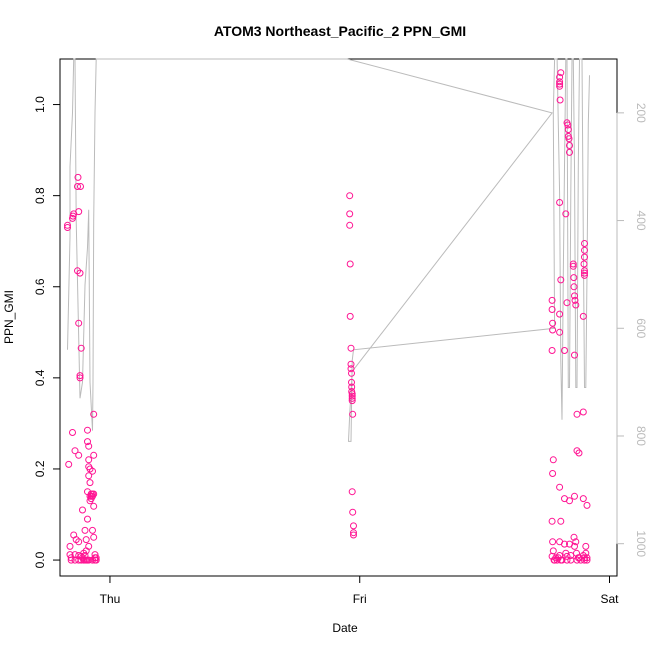 The height and width of the screenshot is (650, 650). Describe the element at coordinates (9, 317) in the screenshot. I see `y-axis-label: PPN_GMI` at that location.